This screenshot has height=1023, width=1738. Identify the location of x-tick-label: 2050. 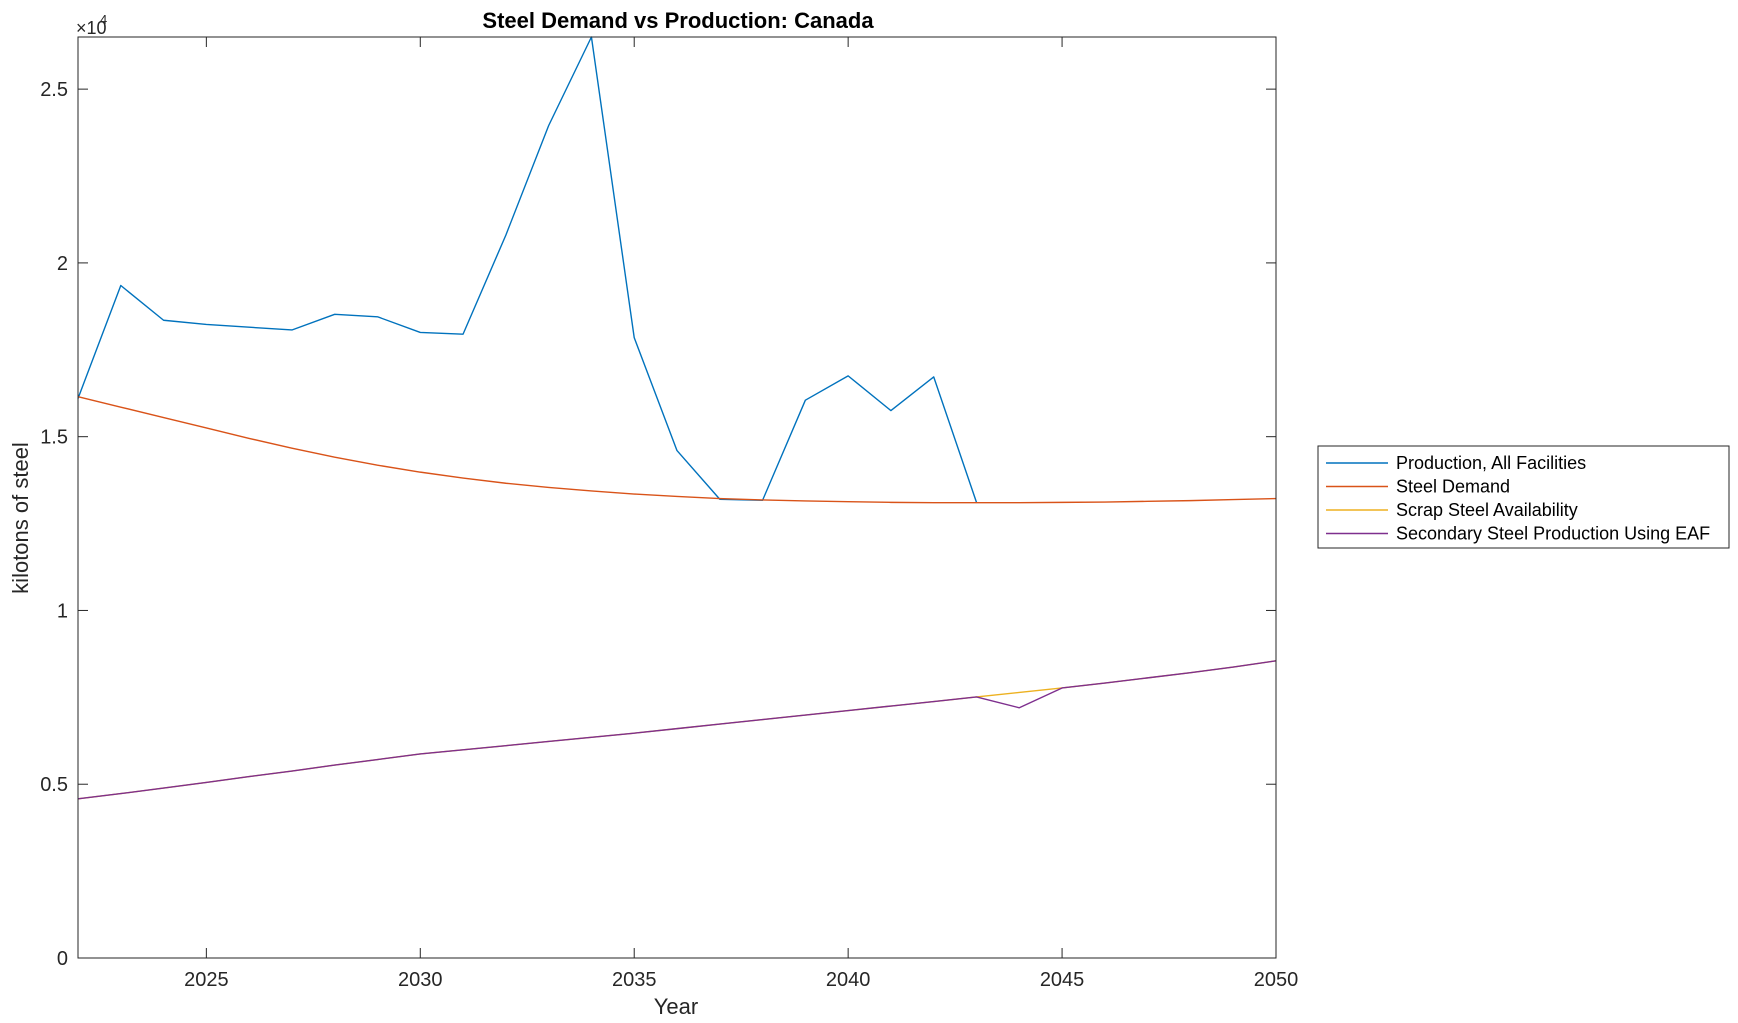
(1276, 980).